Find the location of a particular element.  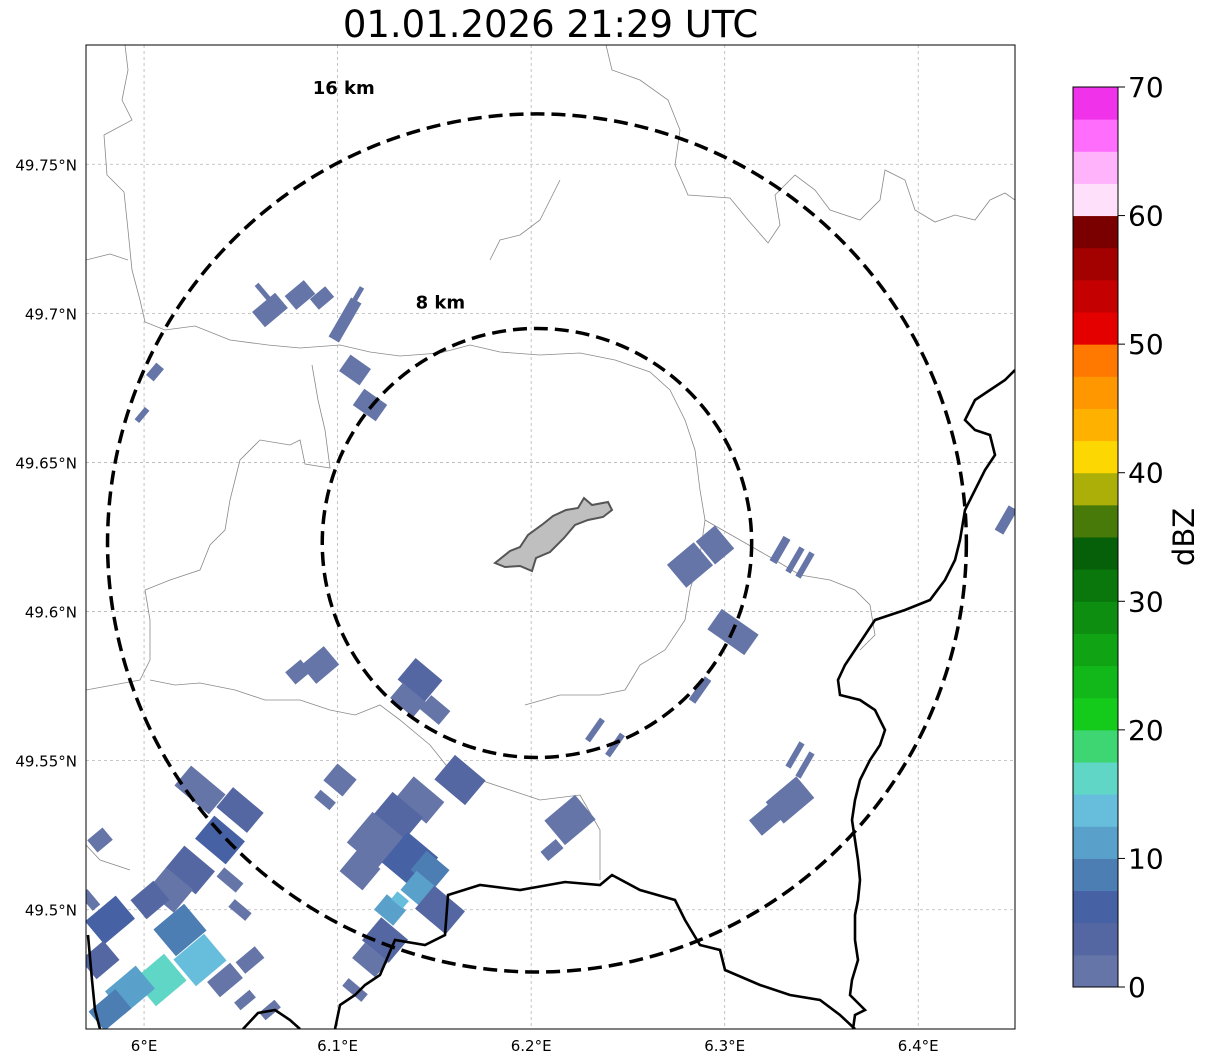

lon-tick-label: 6.1°E is located at coordinates (337, 1046).